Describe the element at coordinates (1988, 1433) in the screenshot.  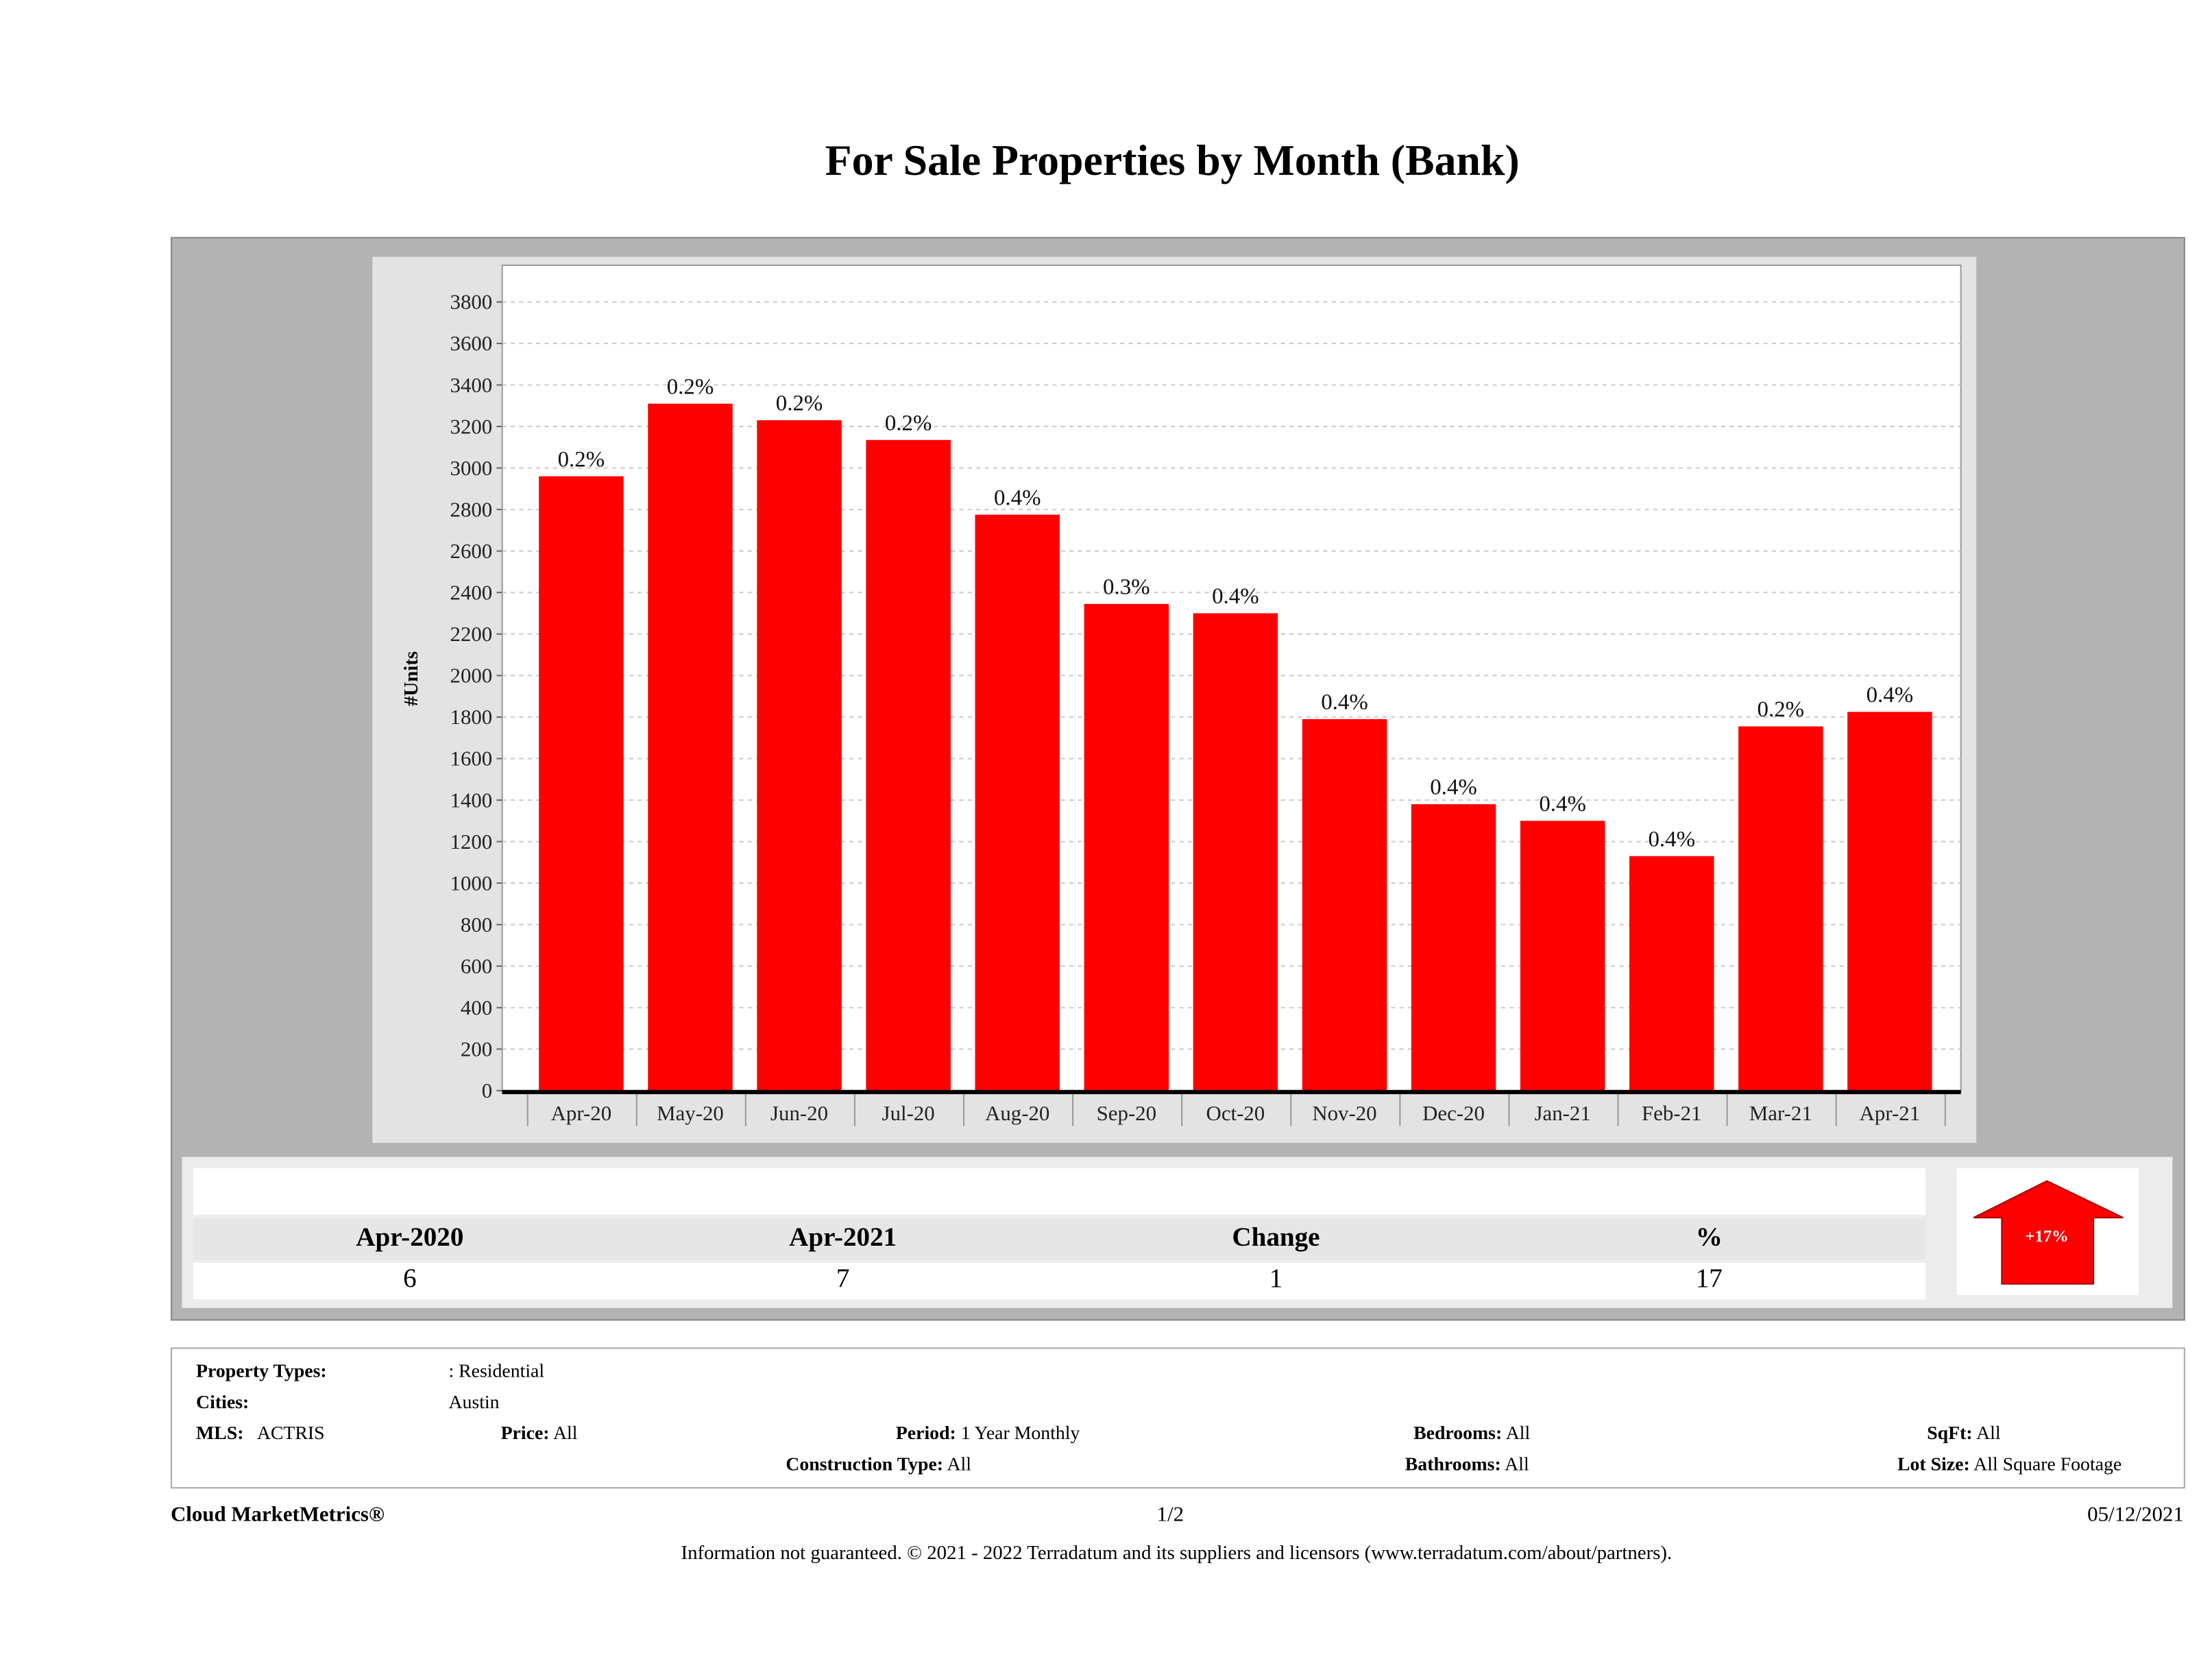
I see `sqft-value: All` at that location.